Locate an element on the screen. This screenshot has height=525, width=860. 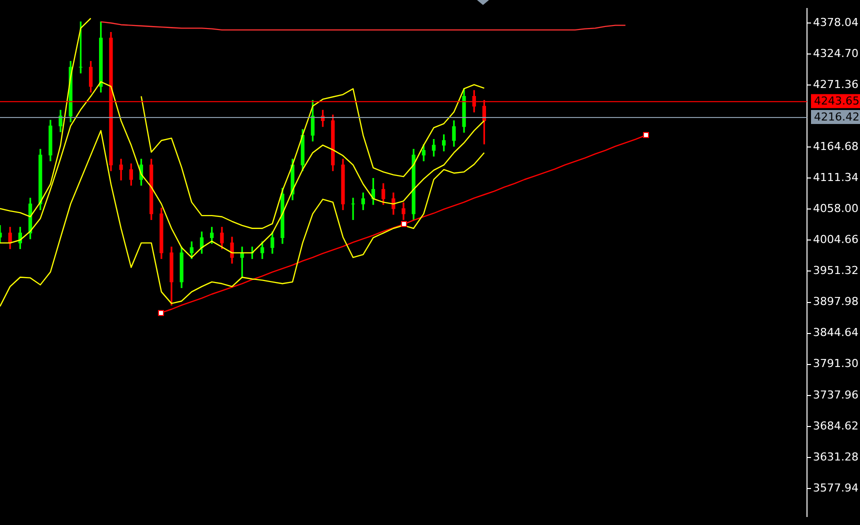
y-tick-label: 4378.04 is located at coordinates (835, 22).